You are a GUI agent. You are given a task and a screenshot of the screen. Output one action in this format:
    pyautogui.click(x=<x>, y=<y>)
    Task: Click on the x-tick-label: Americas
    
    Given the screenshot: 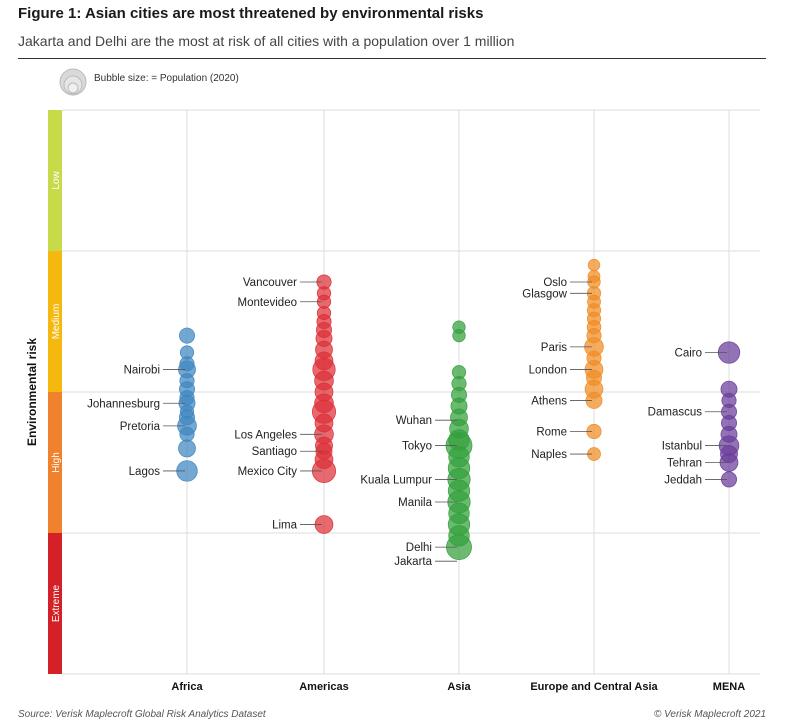 What is the action you would take?
    pyautogui.click(x=324, y=687)
    